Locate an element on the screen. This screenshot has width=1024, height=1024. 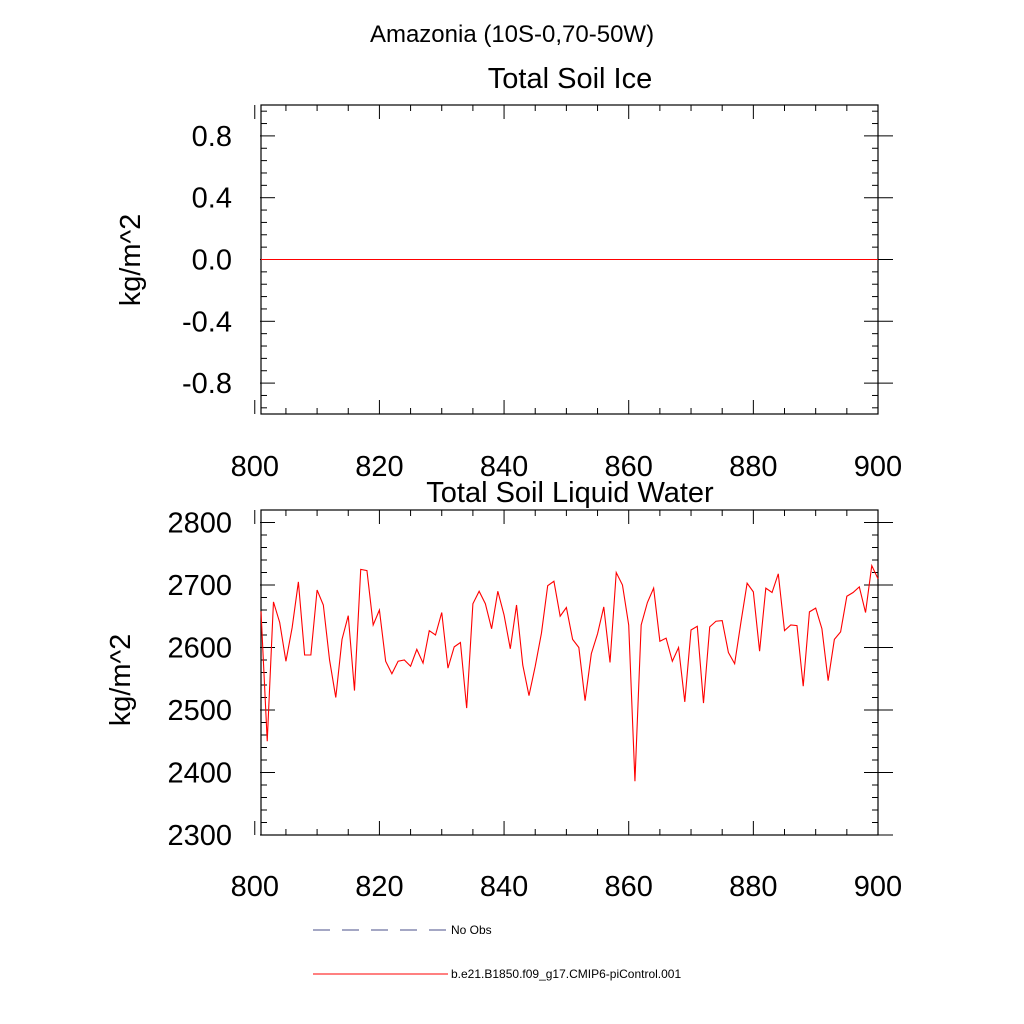
y-tick-label: 0.8 is located at coordinates (212, 137).